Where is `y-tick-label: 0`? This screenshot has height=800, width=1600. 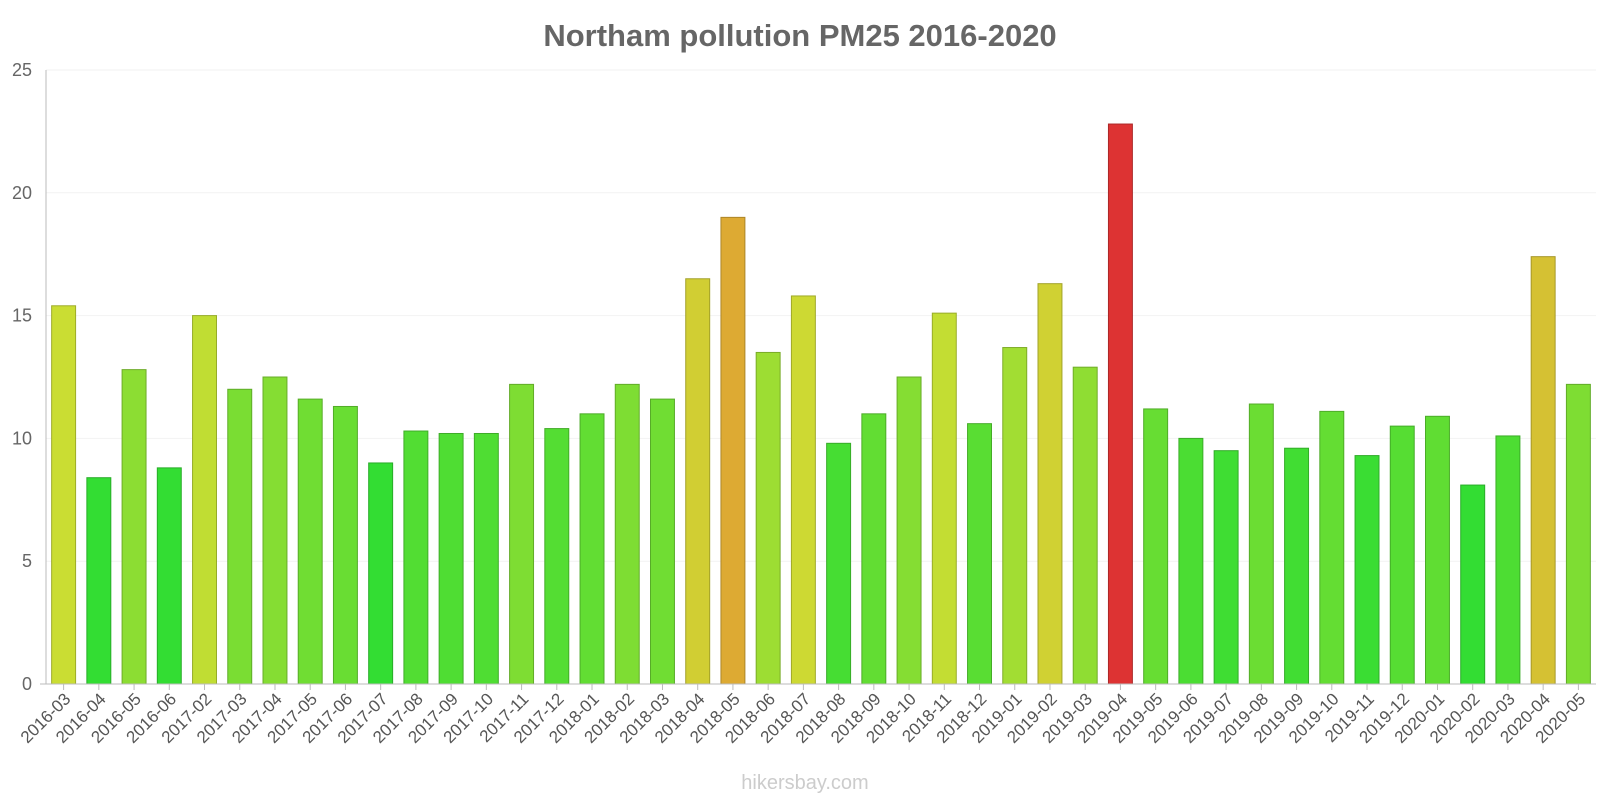
y-tick-label: 0 is located at coordinates (27, 684).